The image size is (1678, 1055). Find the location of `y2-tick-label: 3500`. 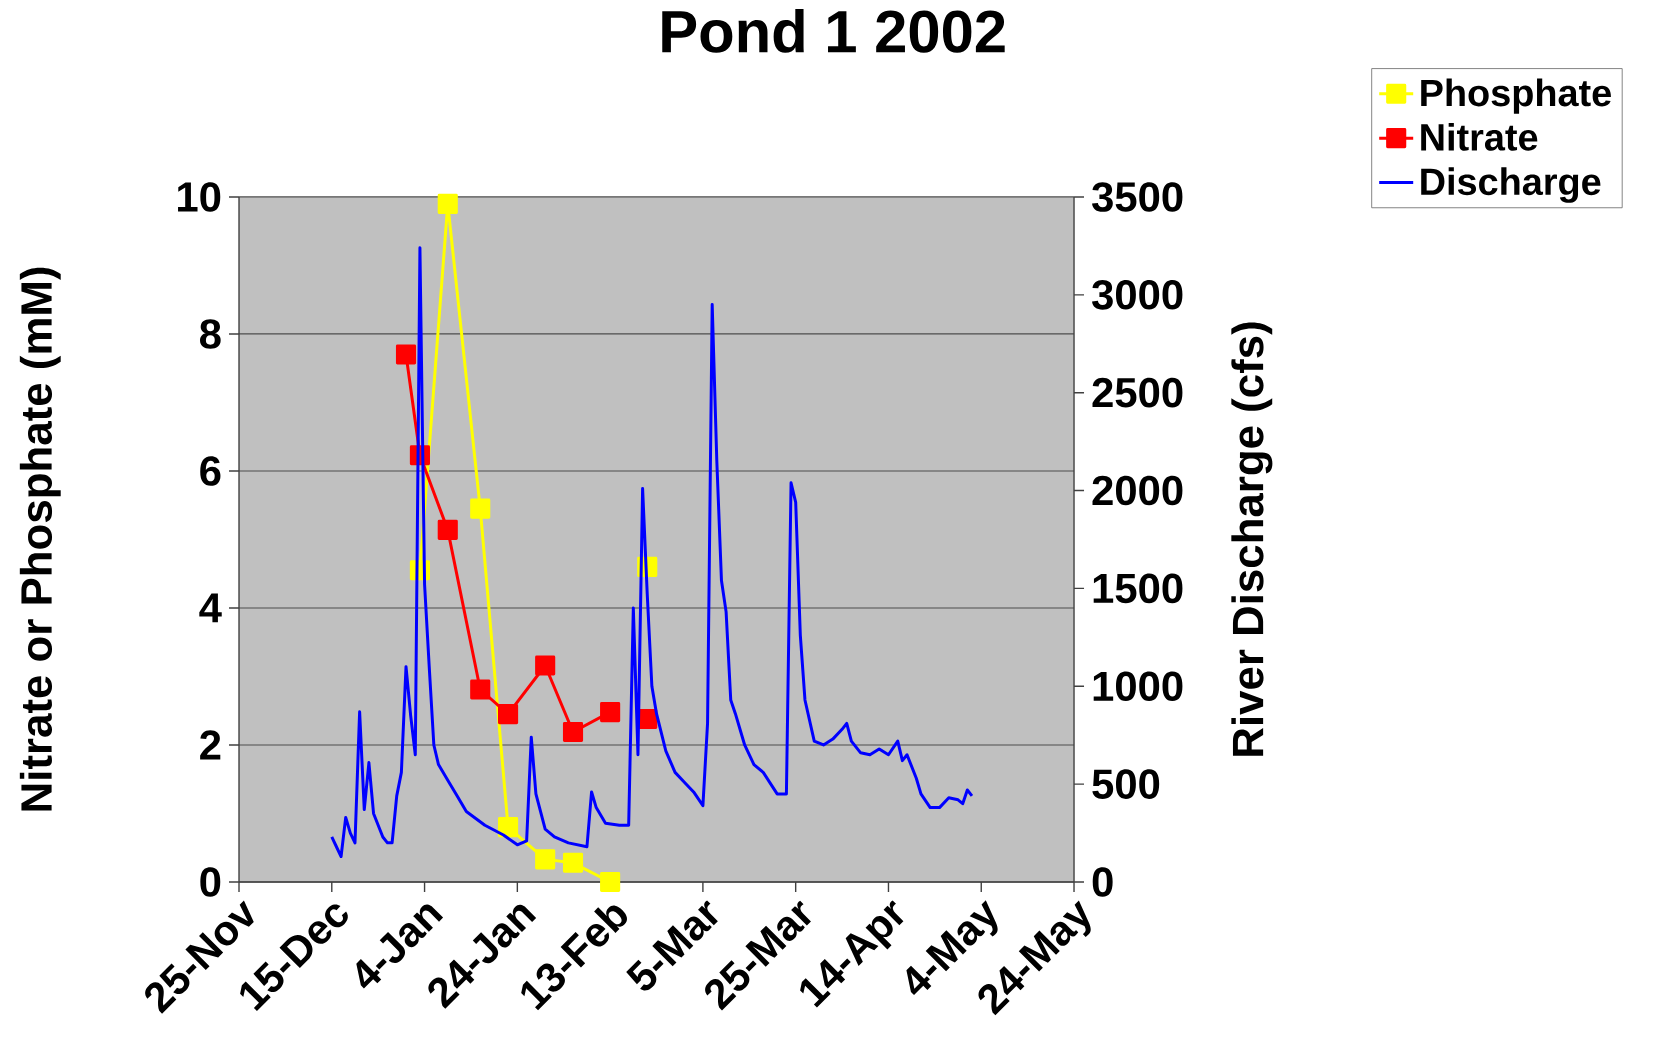

y2-tick-label: 3500 is located at coordinates (1137, 197).